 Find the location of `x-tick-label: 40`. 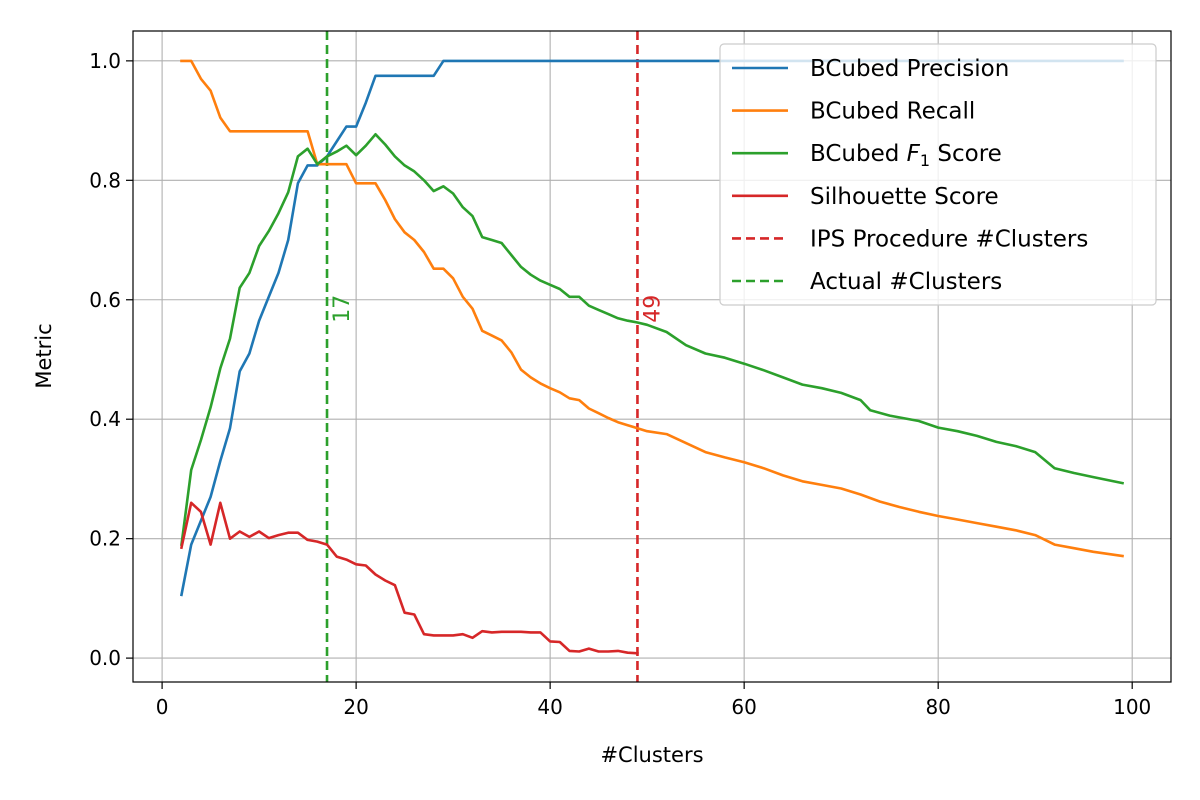

x-tick-label: 40 is located at coordinates (549, 707).